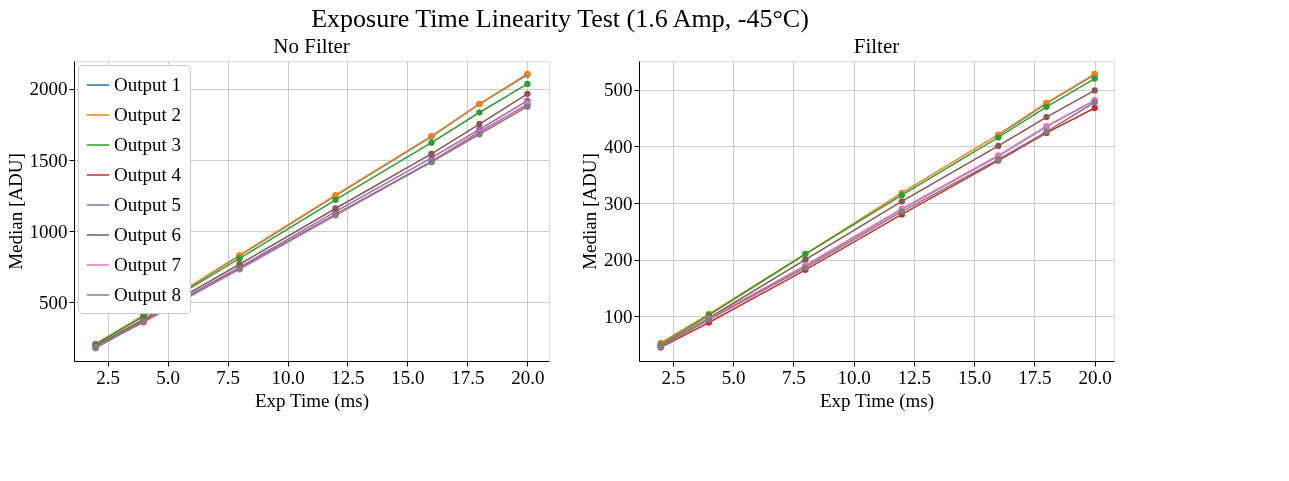 The height and width of the screenshot is (481, 1289). I want to click on y-tick-label: 100, so click(618, 316).